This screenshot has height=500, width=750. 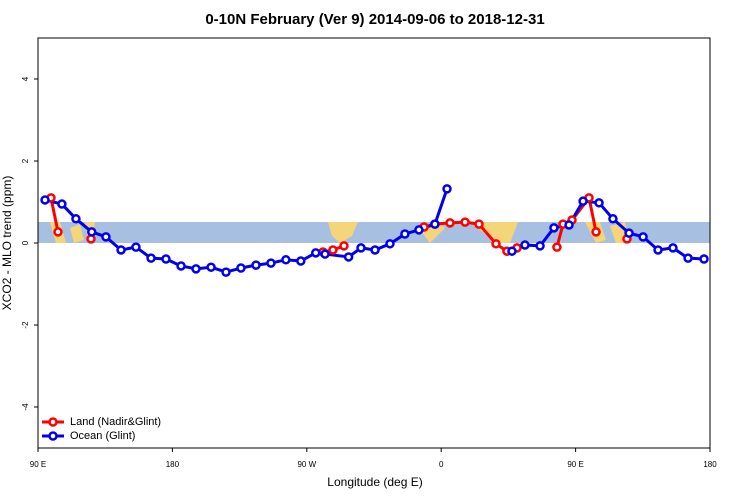 I want to click on x-tick-label: 0, so click(x=441, y=464).